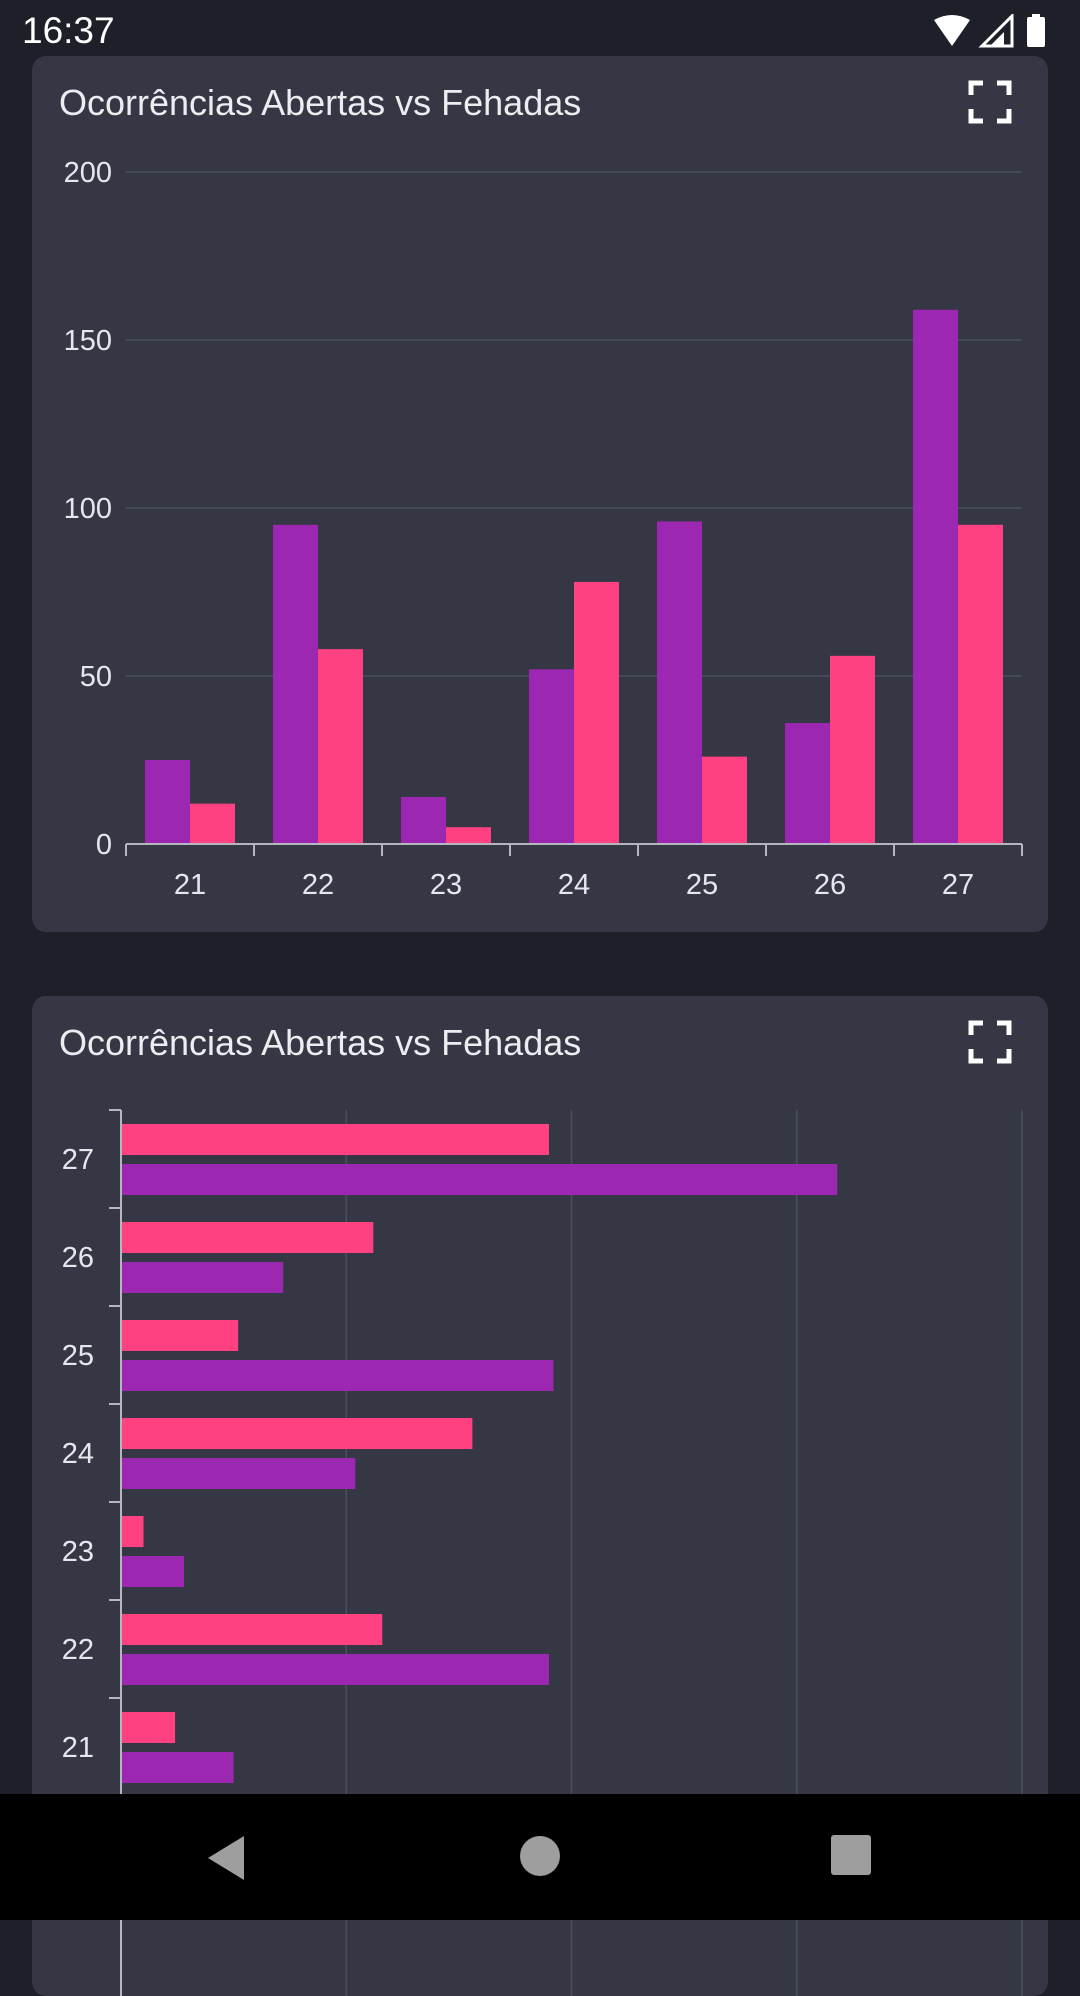  I want to click on y-tick-label: 24, so click(78, 1454).